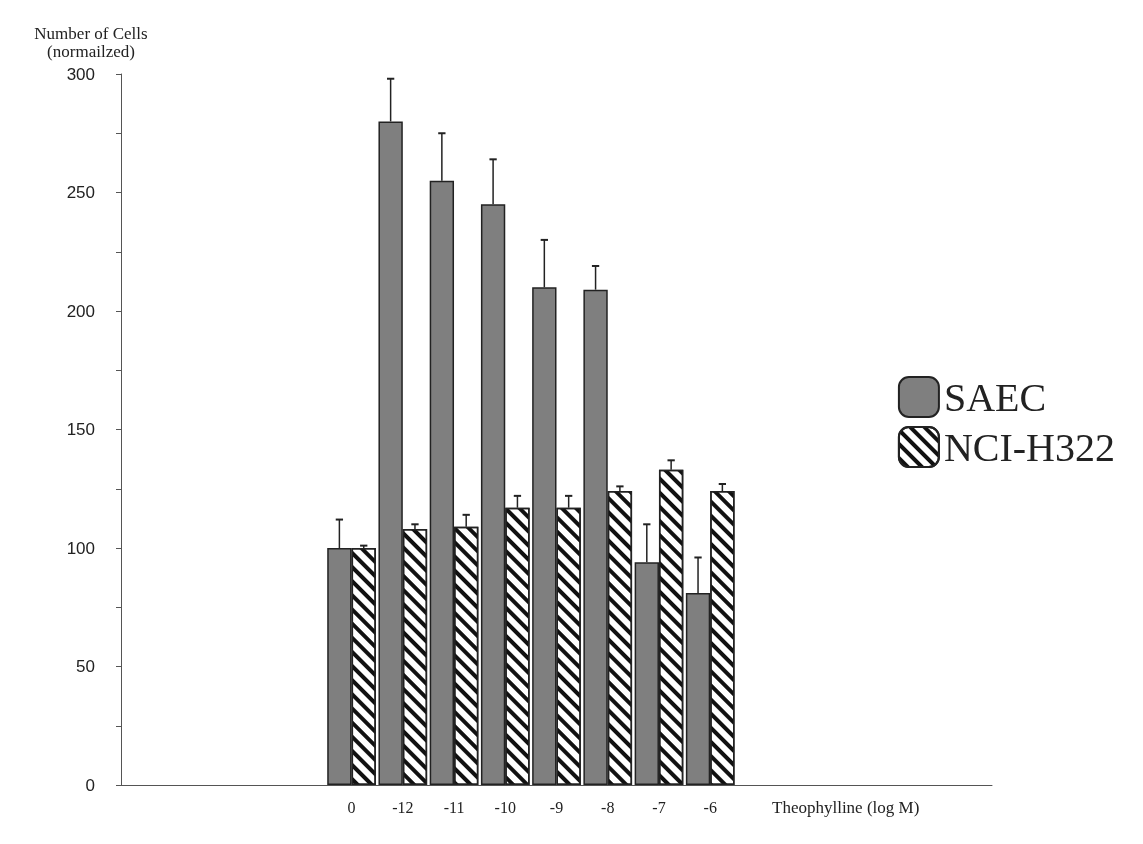 Image resolution: width=1143 pixels, height=844 pixels. What do you see at coordinates (995, 397) in the screenshot?
I see `legend-label: SAEC` at bounding box center [995, 397].